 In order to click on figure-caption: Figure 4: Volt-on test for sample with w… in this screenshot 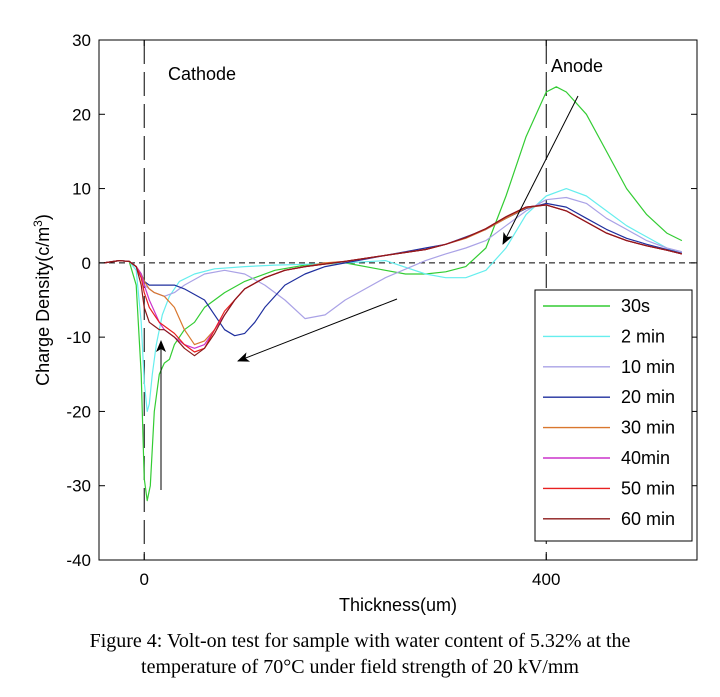, I will do `click(360, 654)`.